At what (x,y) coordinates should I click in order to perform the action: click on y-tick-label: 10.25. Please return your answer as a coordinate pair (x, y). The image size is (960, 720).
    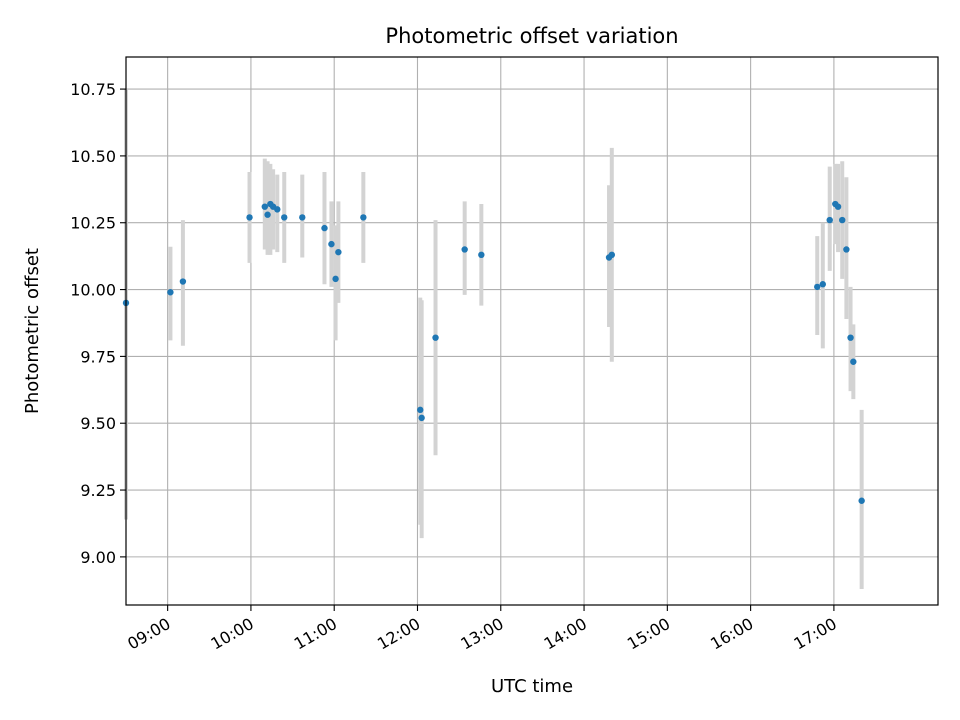
    Looking at the image, I should click on (93, 223).